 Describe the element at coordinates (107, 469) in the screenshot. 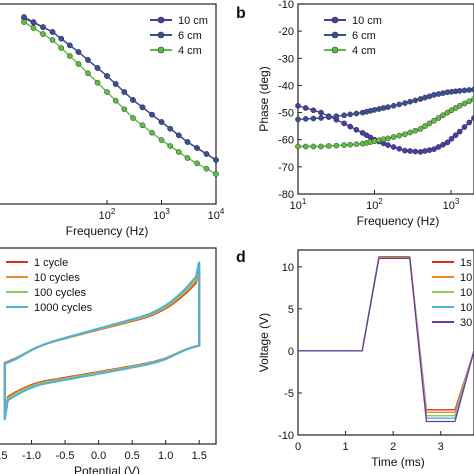

I see `x-axis-label: Potential (V)` at that location.